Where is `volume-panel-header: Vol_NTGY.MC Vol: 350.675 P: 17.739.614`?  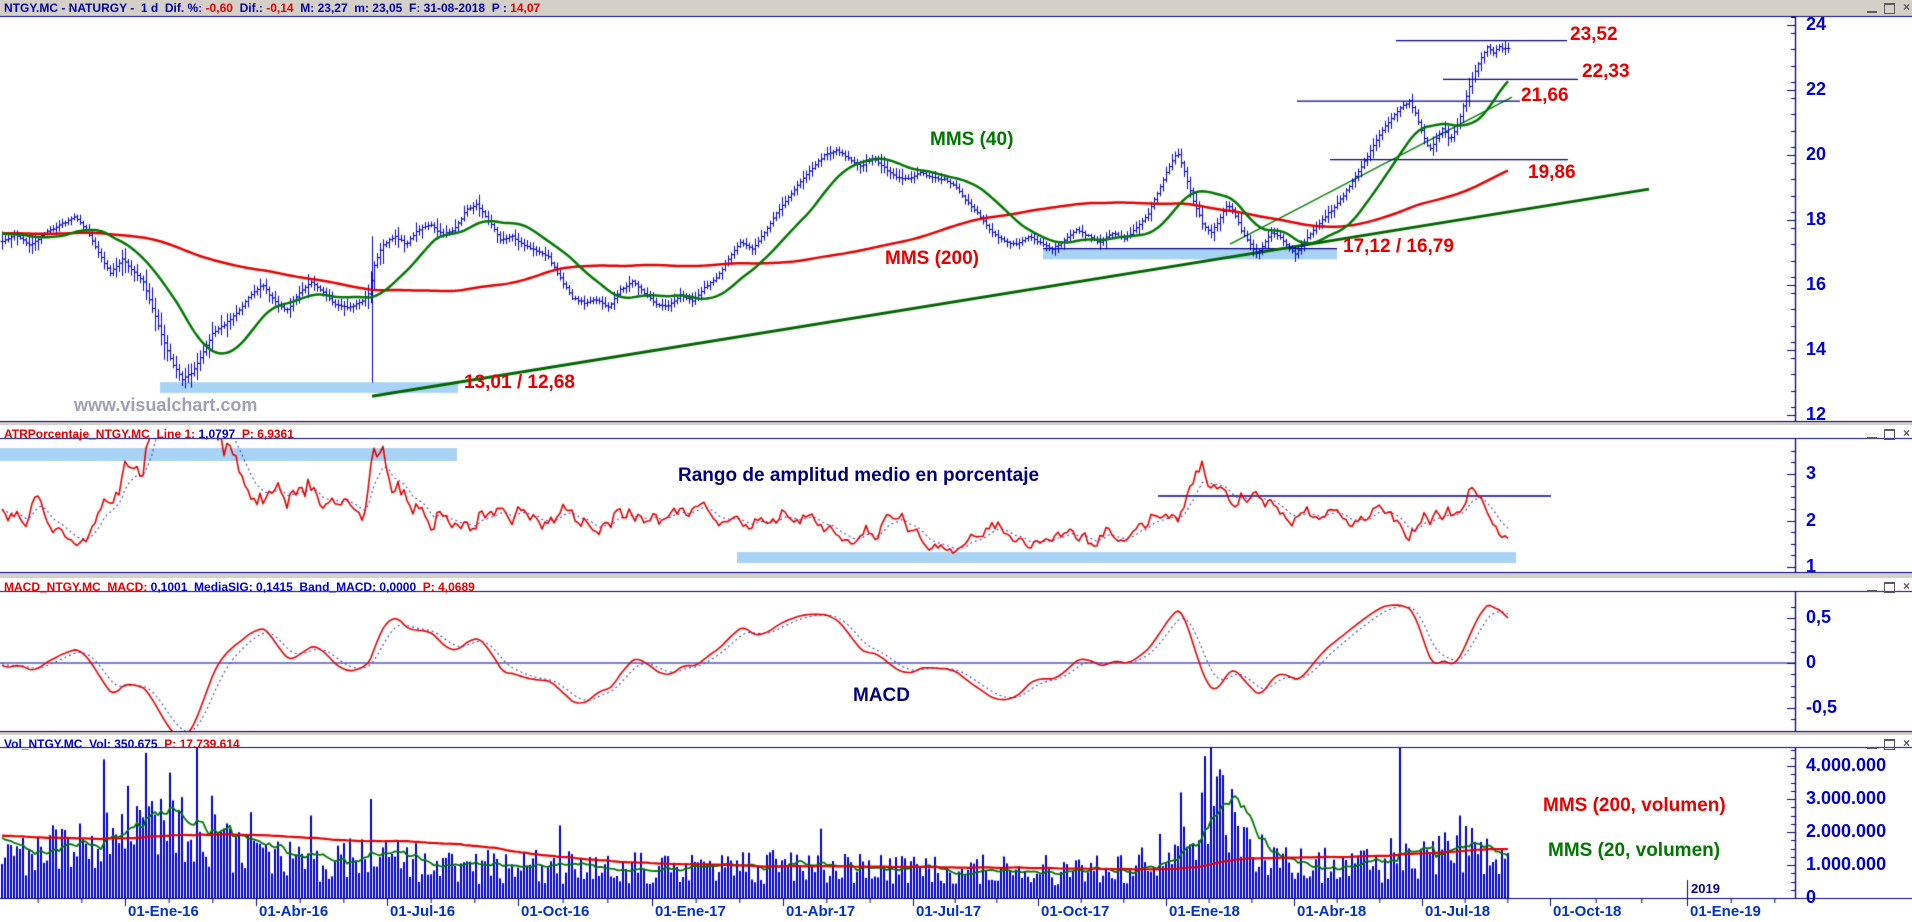
volume-panel-header: Vol_NTGY.MC Vol: 350.675 P: 17.739.614 is located at coordinates (122, 744).